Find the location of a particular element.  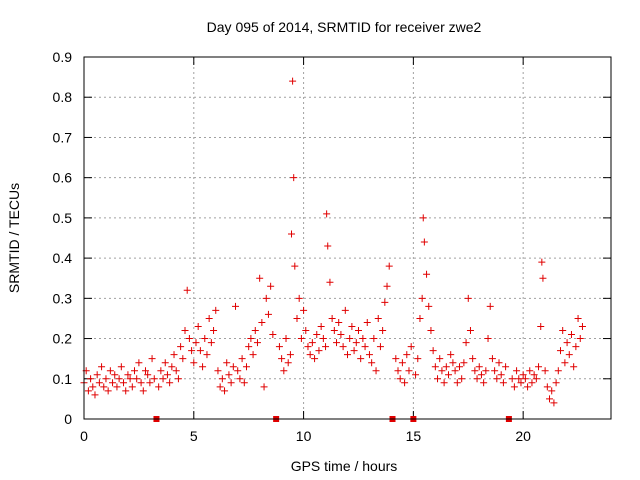

x-tick-labels: 0 5 10 15 20 is located at coordinates (305, 436).